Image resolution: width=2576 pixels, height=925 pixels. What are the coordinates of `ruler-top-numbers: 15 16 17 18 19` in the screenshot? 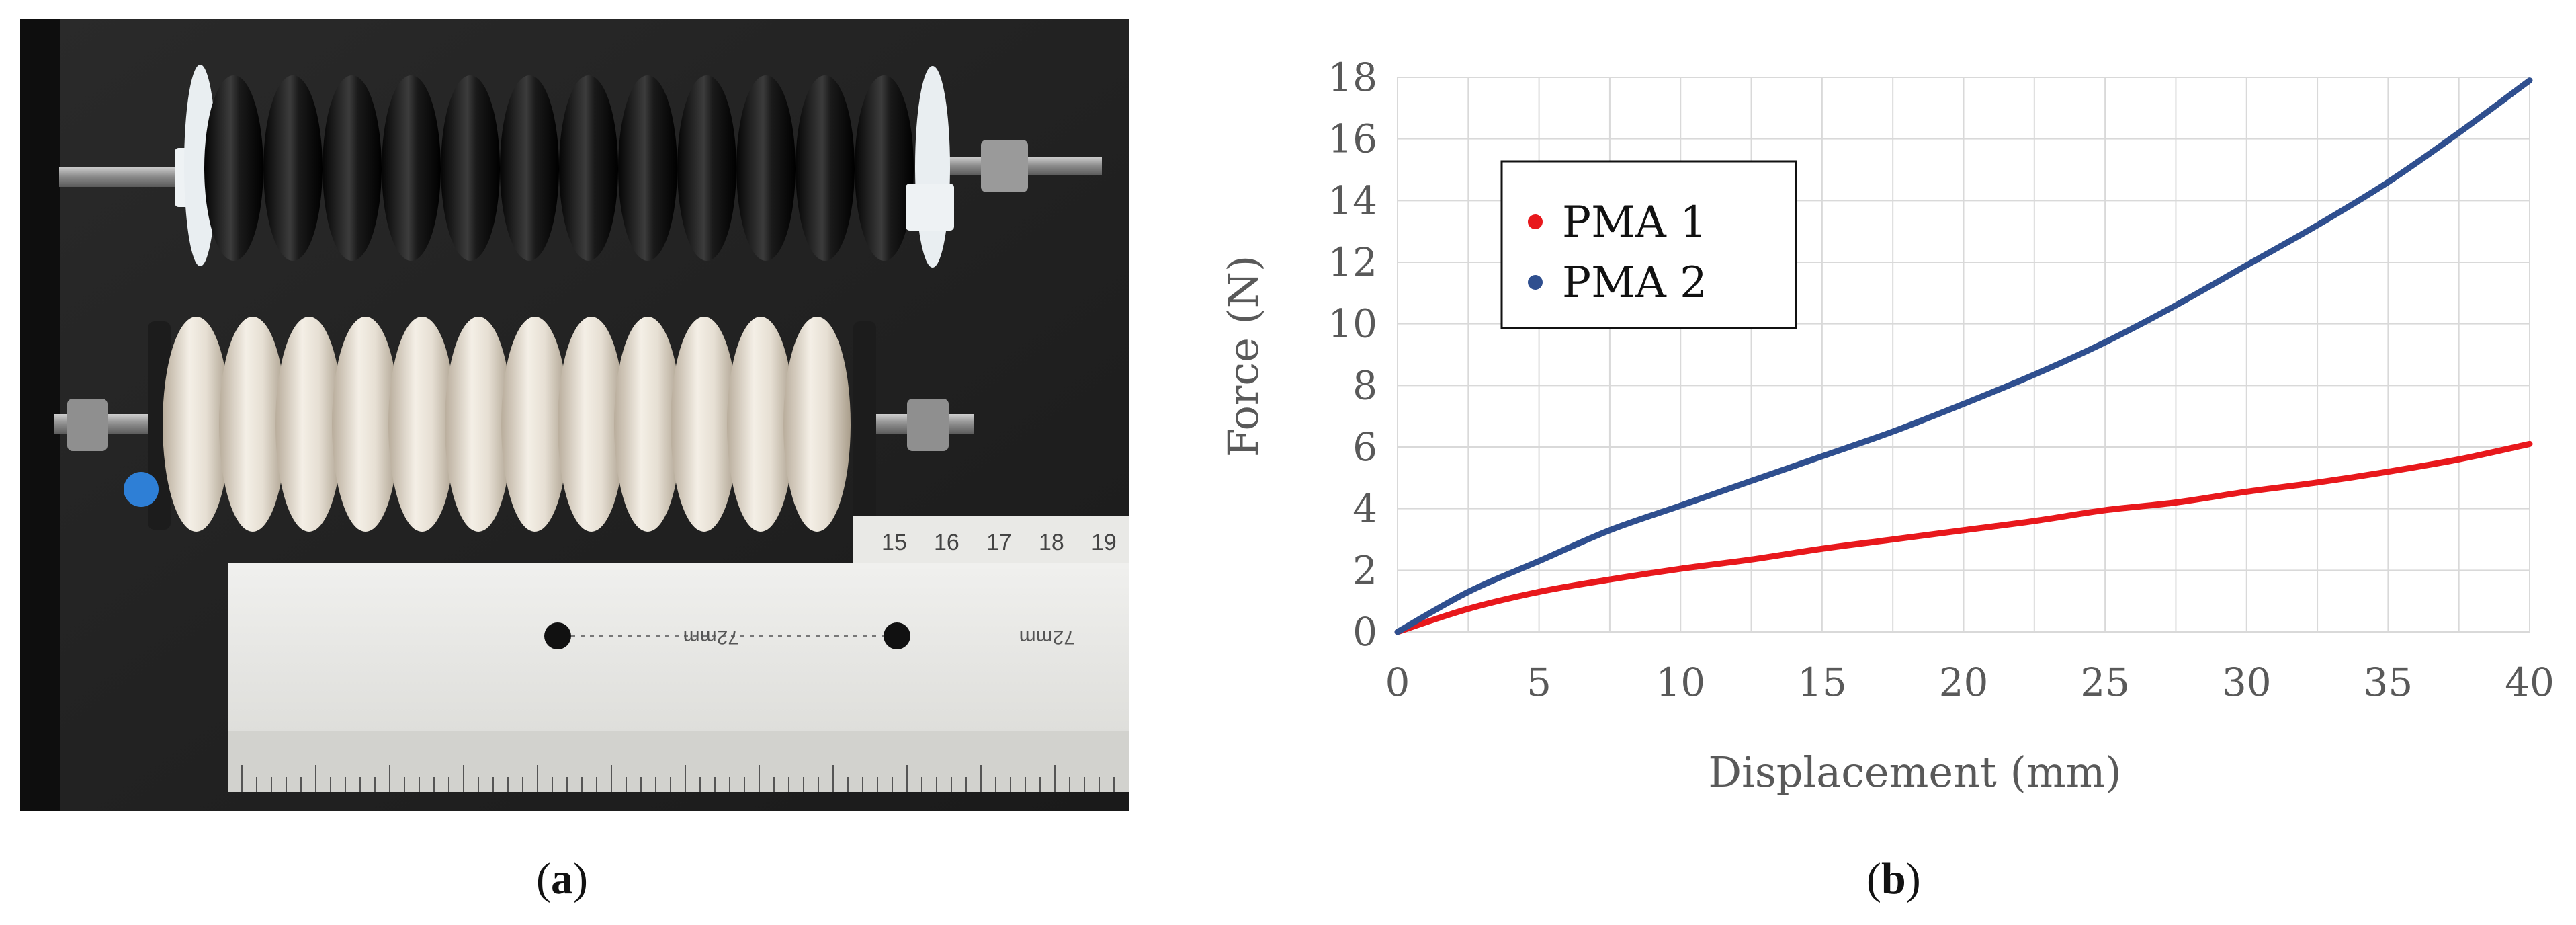 It's located at (999, 542).